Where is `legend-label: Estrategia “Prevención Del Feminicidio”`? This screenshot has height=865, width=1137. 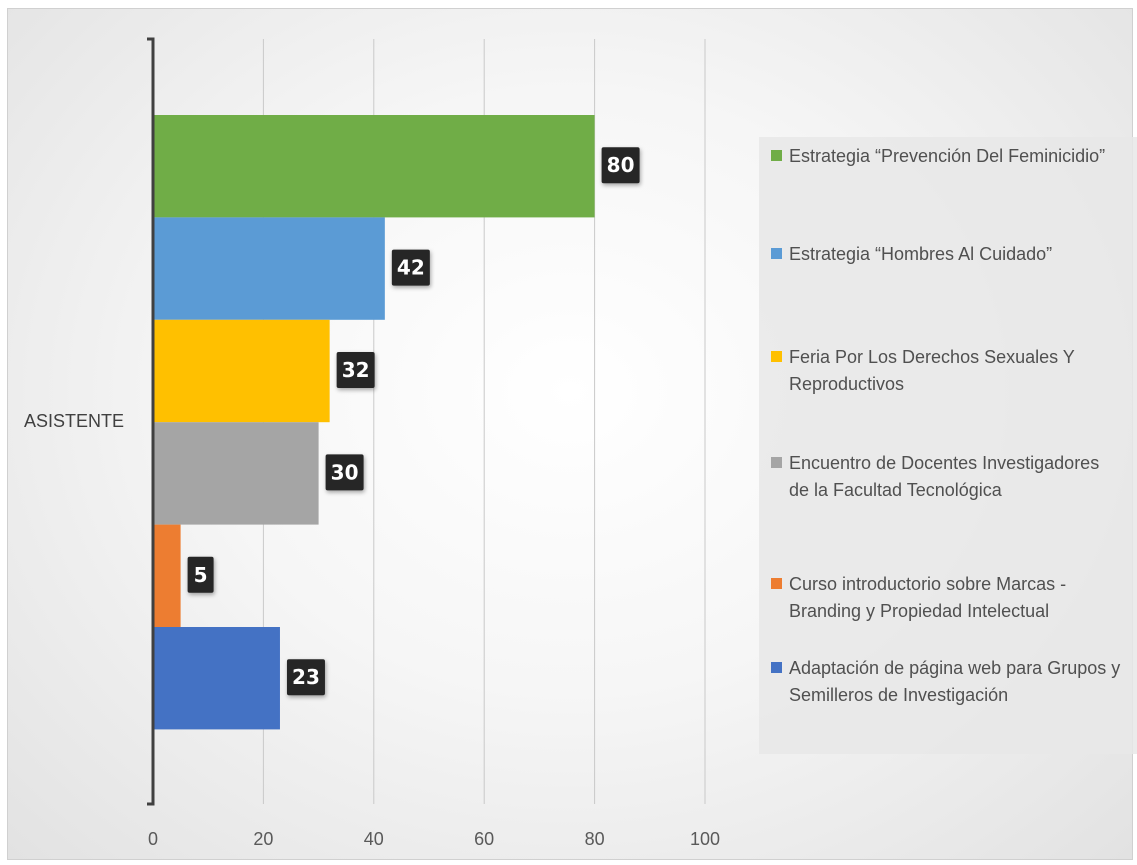
legend-label: Estrategia “Prevención Del Feminicidio” is located at coordinates (947, 156).